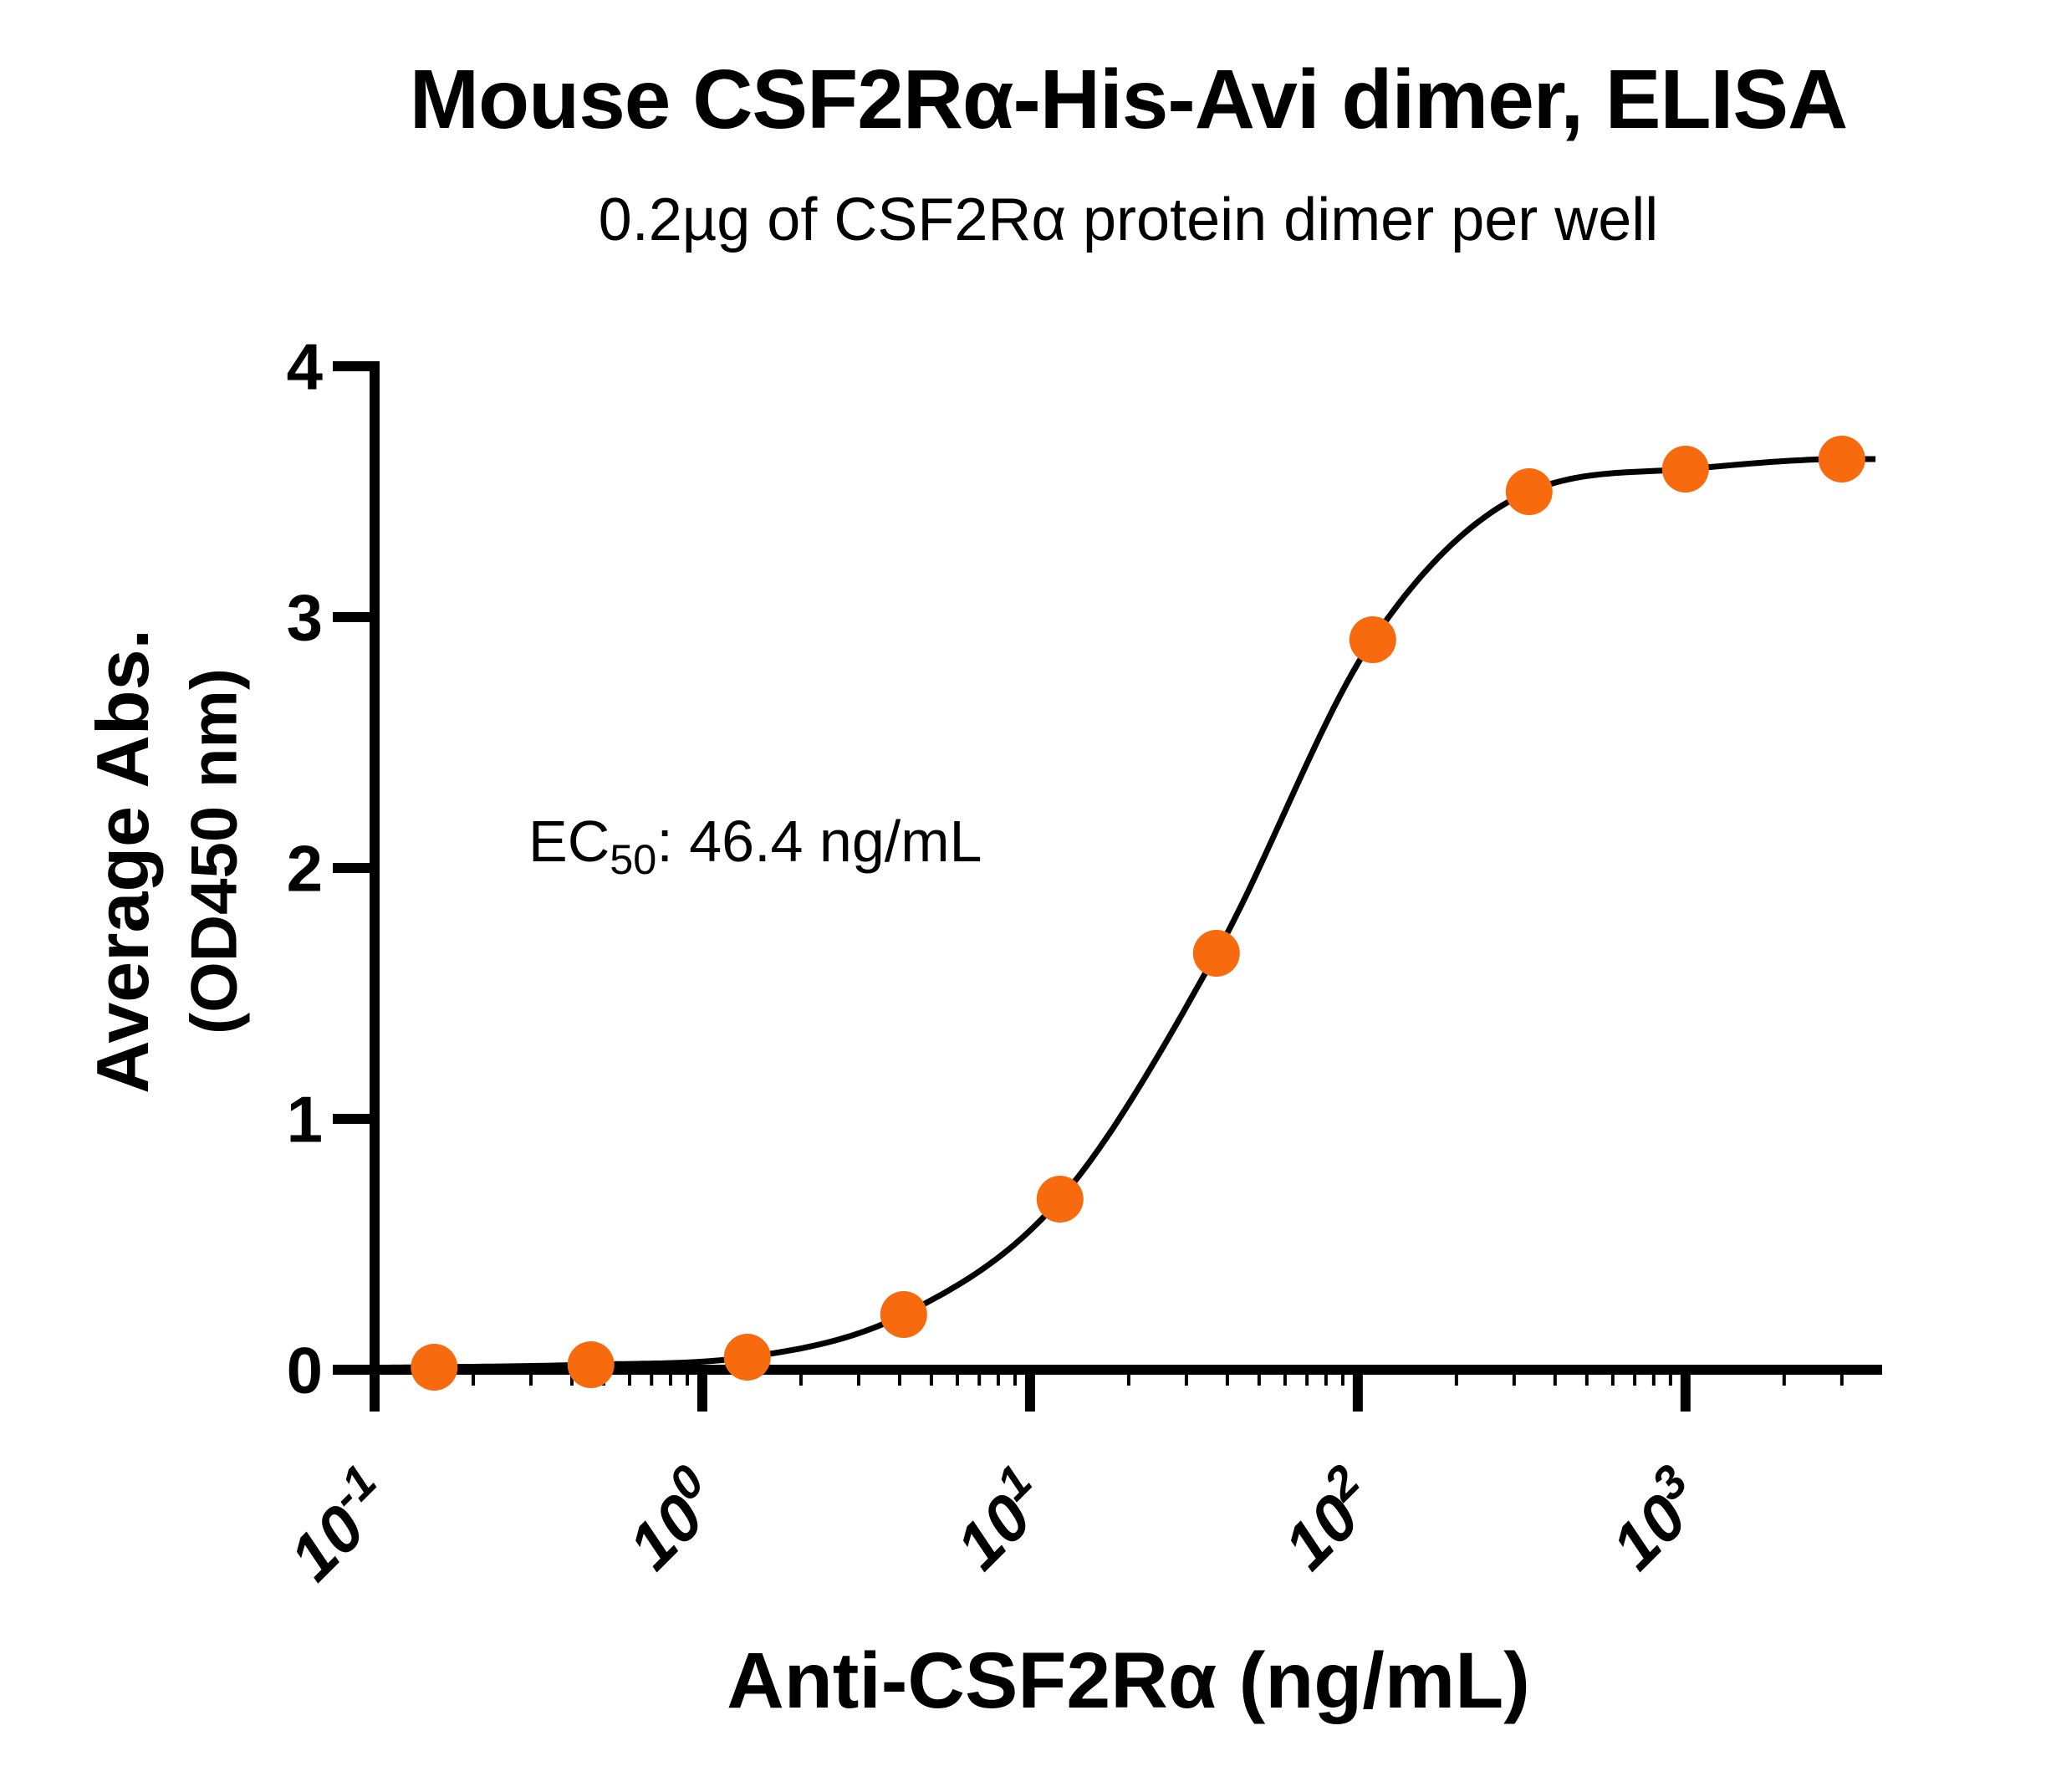 This screenshot has width=2046, height=1792. What do you see at coordinates (305, 868) in the screenshot?
I see `y-tick-label: 2` at bounding box center [305, 868].